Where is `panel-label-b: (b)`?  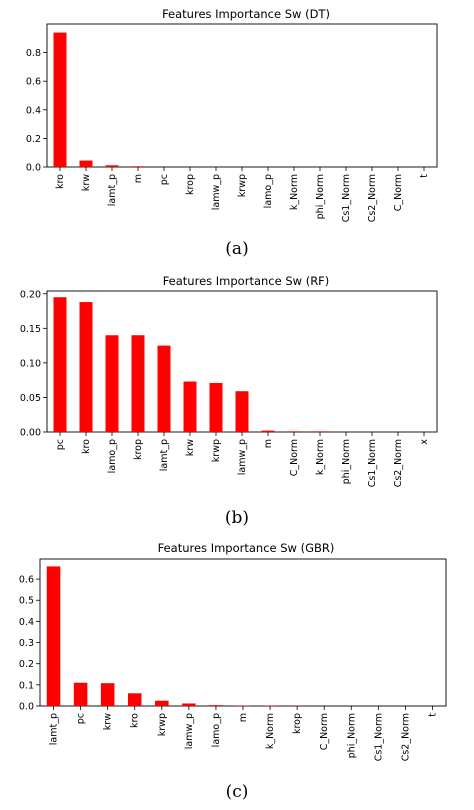
panel-label-b: (b) is located at coordinates (237, 518).